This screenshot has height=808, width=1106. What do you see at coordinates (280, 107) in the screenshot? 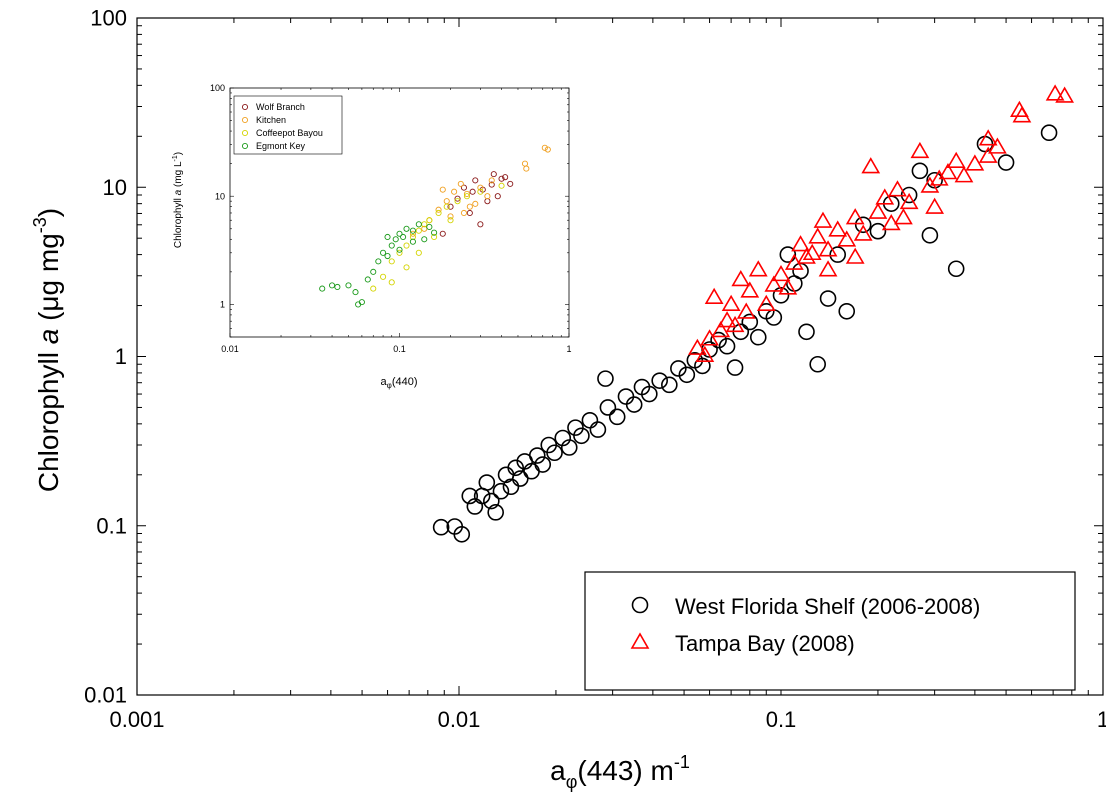
I see `inset-legend-label: Wolf Branch` at bounding box center [280, 107].